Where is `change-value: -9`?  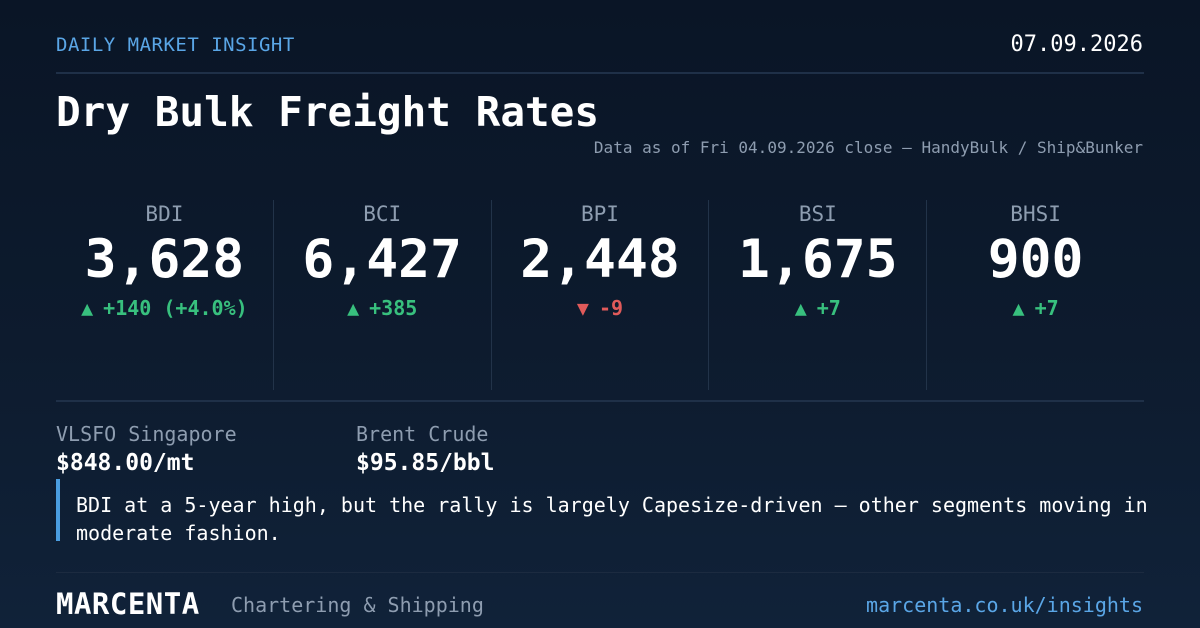
change-value: -9 is located at coordinates (611, 307).